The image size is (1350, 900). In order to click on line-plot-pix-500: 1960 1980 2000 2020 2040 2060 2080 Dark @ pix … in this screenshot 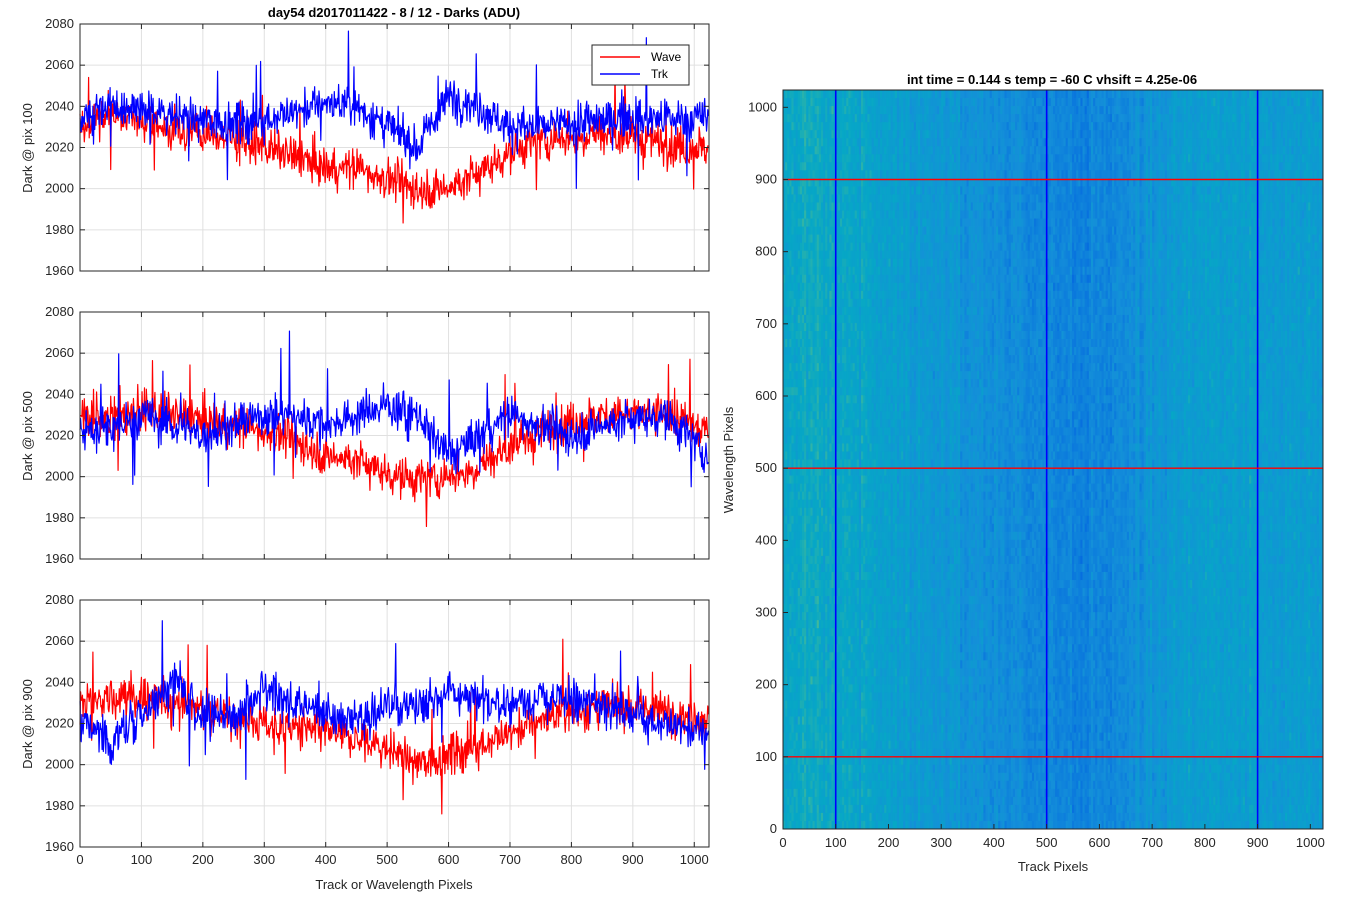, I will do `click(364, 435)`.